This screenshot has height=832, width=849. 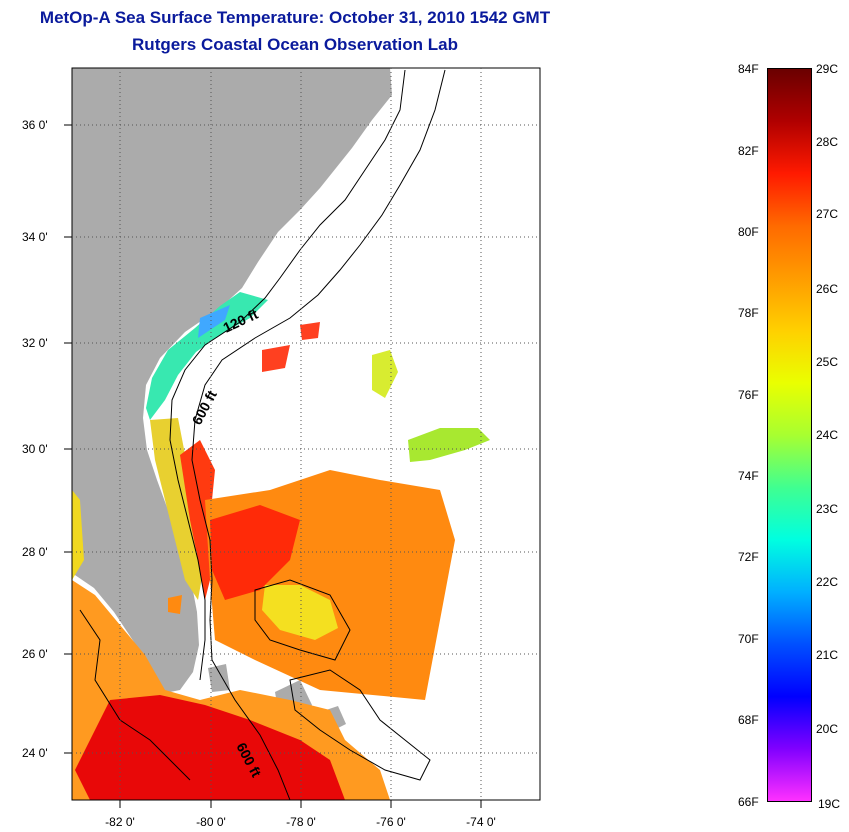 What do you see at coordinates (35, 654) in the screenshot?
I see `lat-label: 26 0'` at bounding box center [35, 654].